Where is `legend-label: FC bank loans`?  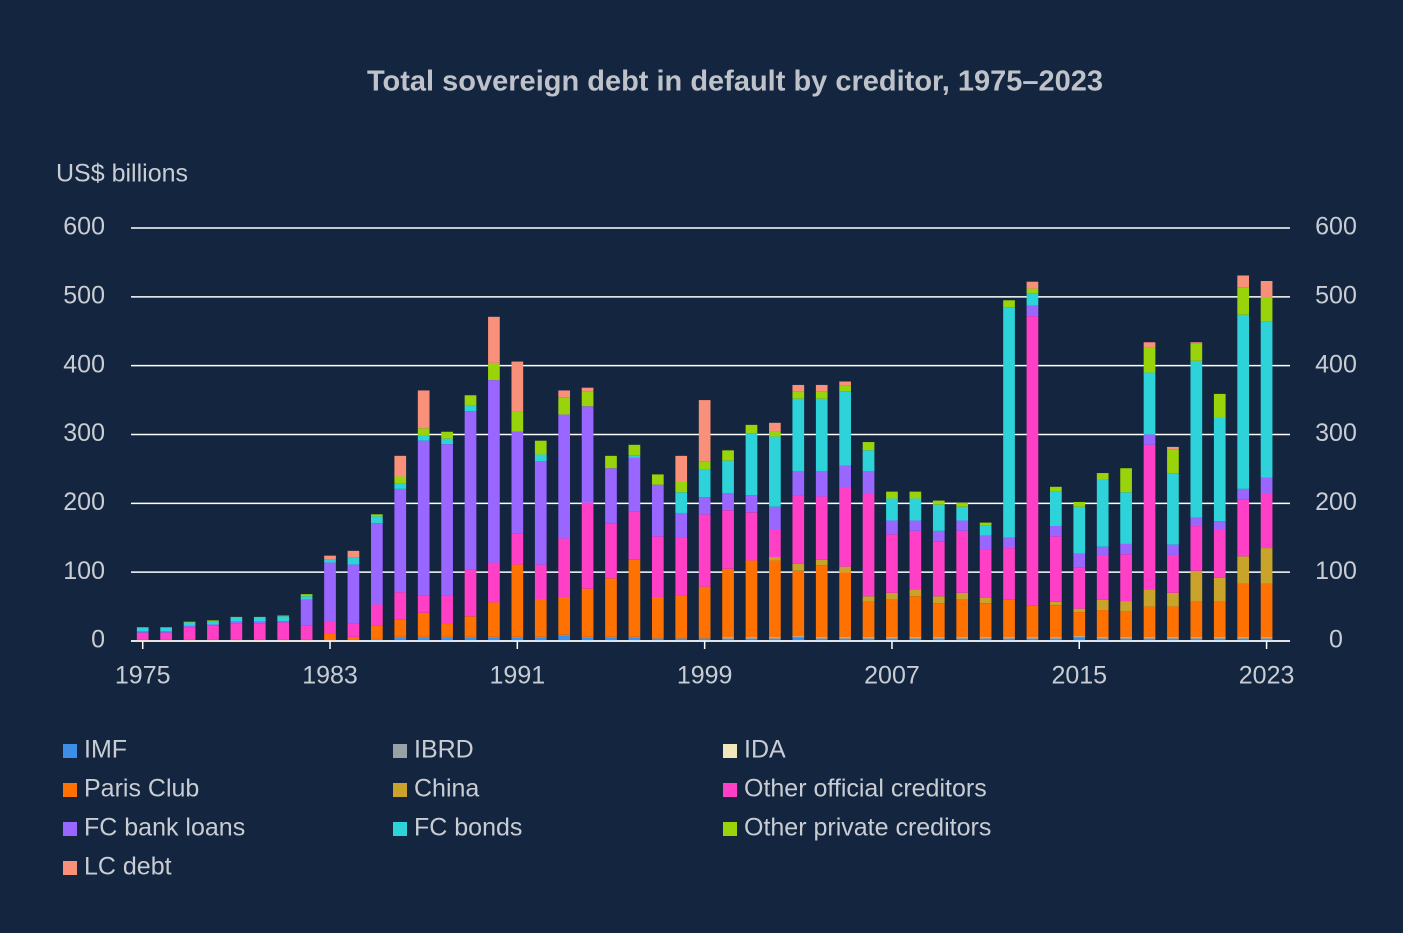 legend-label: FC bank loans is located at coordinates (164, 828).